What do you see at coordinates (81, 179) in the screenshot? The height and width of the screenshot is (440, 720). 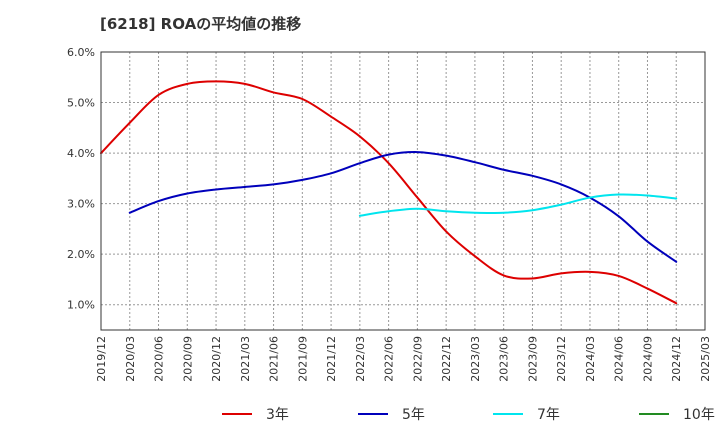 I see `y-axis-ticks: 1.0% 2.0% 3.0% 4.0% 5.0% 6.0%` at bounding box center [81, 179].